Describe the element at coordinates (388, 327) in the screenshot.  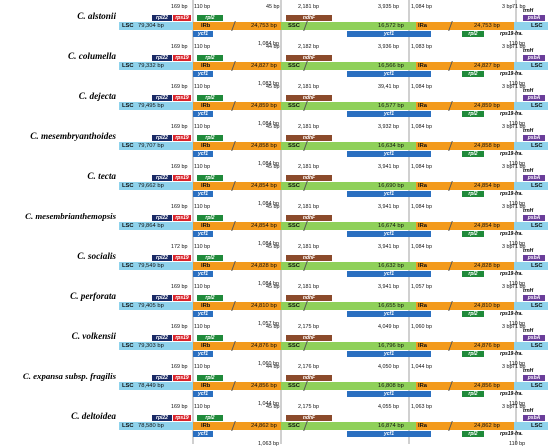
I see `bp-ycf1-ssc: 4,049 bp` at that location.